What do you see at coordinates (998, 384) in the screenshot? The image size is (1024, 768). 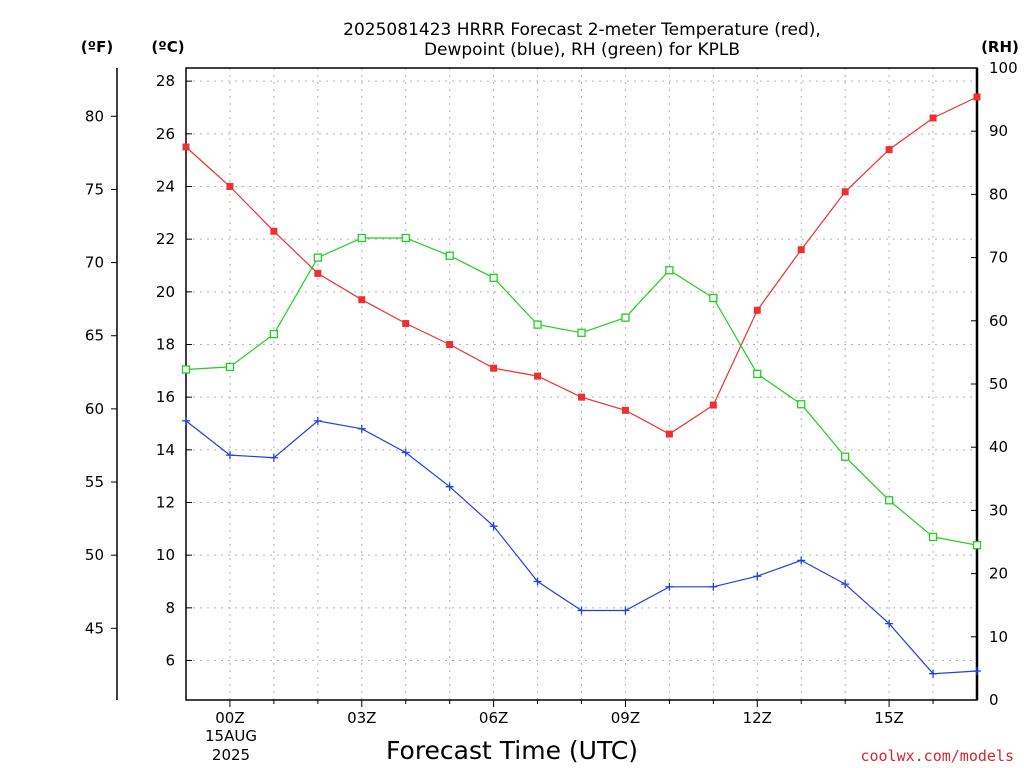 I see `rh-tick-label: 50` at bounding box center [998, 384].